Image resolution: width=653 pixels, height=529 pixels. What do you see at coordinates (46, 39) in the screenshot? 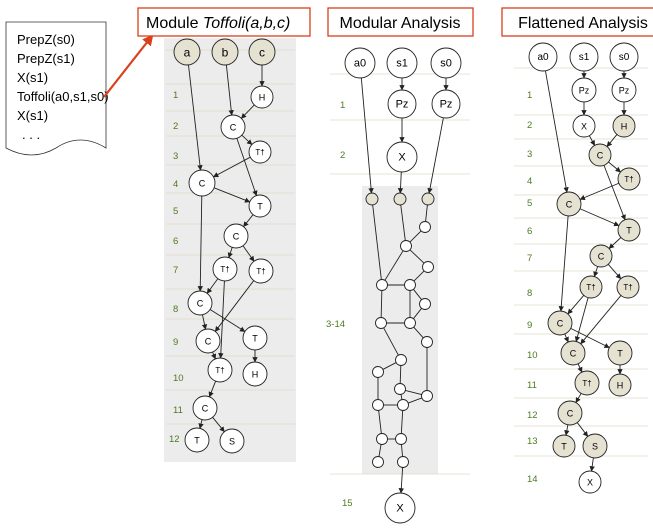
I see `code-line: PrepZ(s0)` at bounding box center [46, 39].